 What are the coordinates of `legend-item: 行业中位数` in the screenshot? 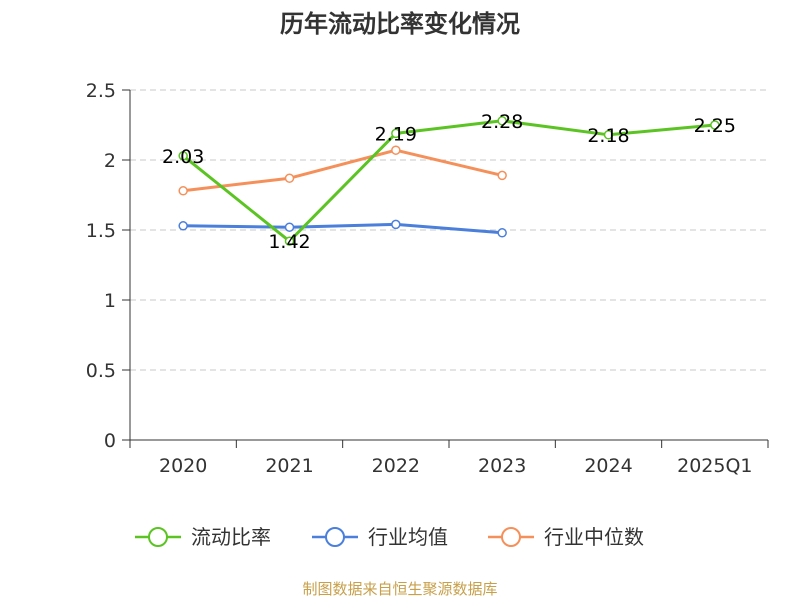 It's located at (566, 537).